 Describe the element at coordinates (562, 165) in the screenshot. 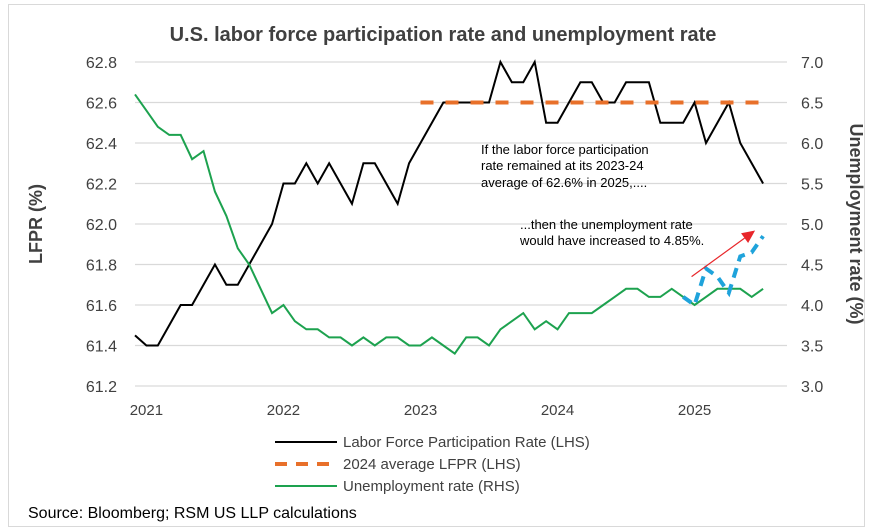

I see `svg-text: rate remained at its 2023-24` at that location.